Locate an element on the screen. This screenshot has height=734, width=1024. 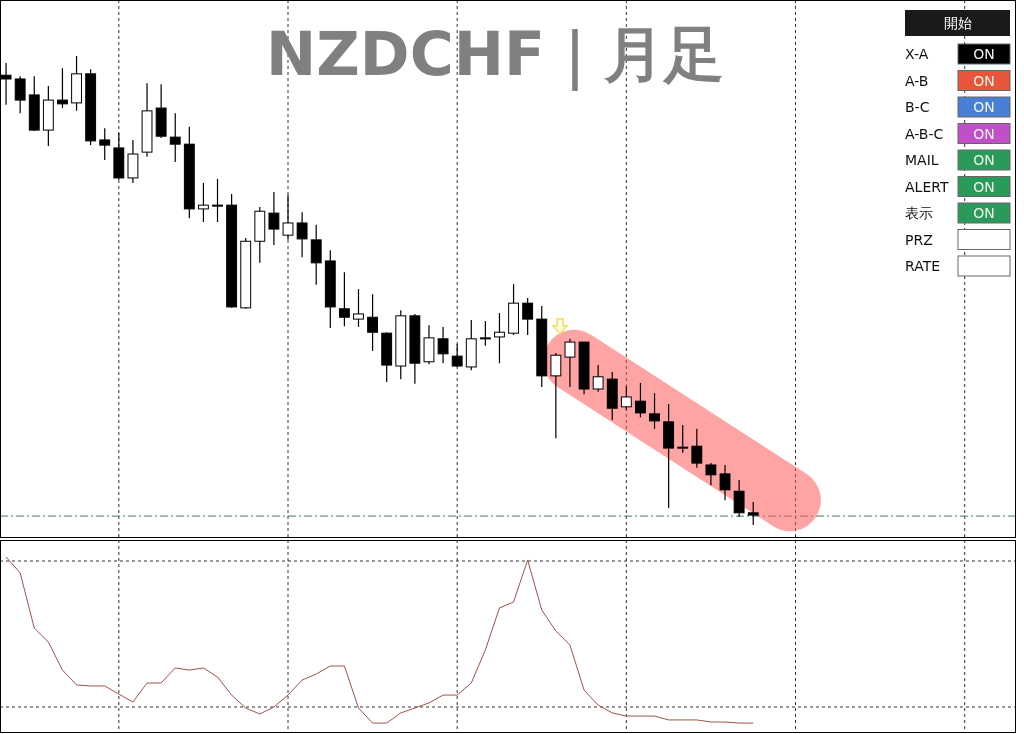
category-label: RATE is located at coordinates (923, 266).